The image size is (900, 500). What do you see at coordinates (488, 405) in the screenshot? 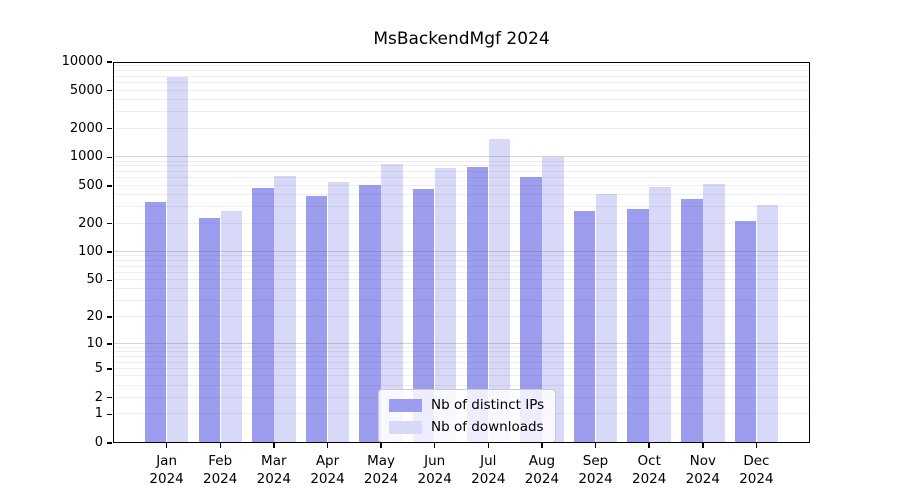
I see `legend-label-distinct-ips: Nb of distinct IPs` at bounding box center [488, 405].